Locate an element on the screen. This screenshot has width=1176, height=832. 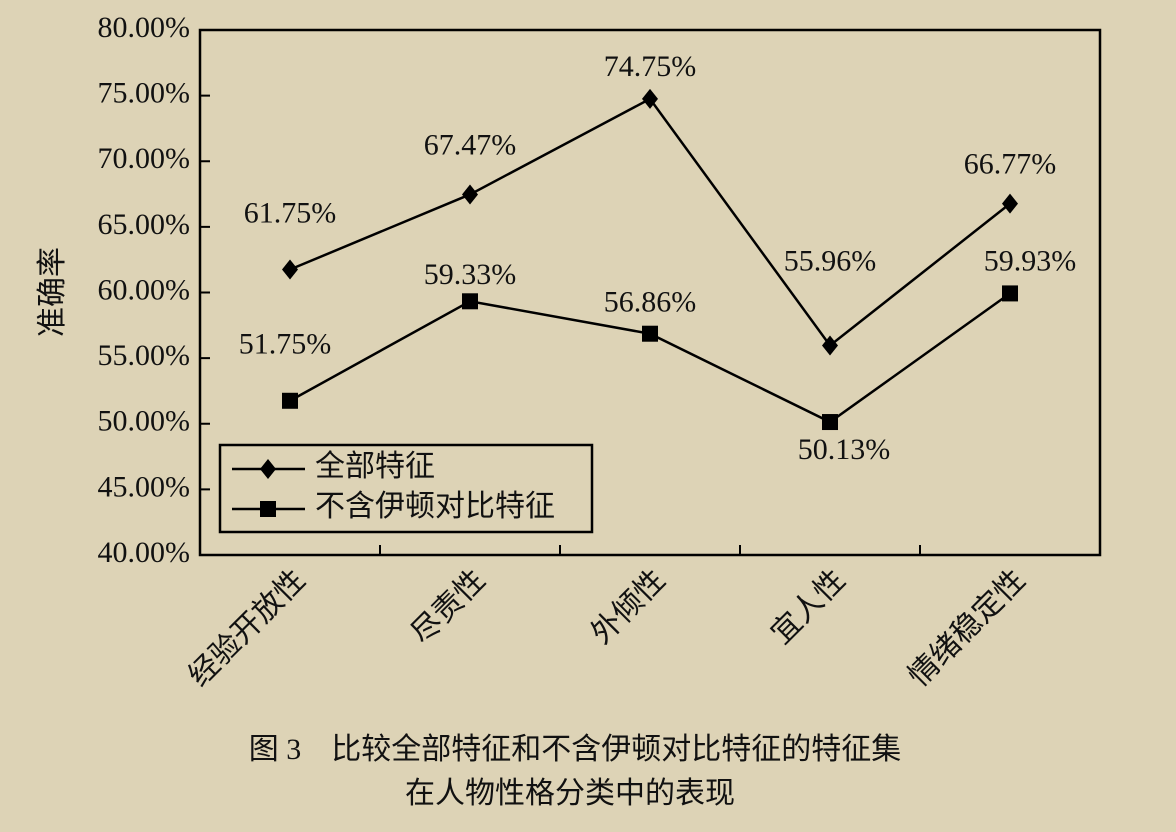
data-label: 59.93% is located at coordinates (1030, 260).